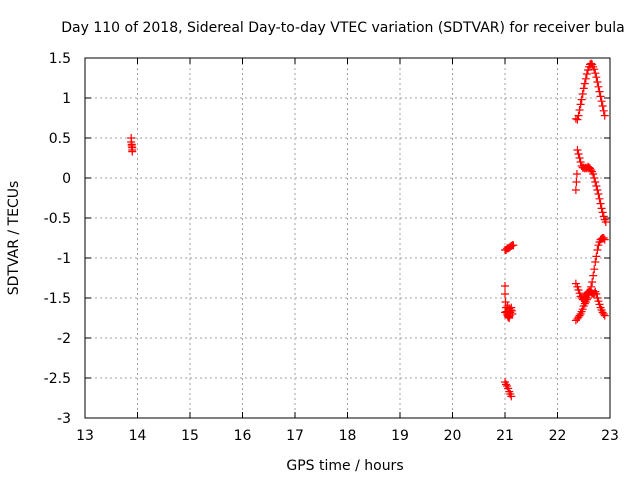 Image resolution: width=640 pixels, height=480 pixels. What do you see at coordinates (509, 302) in the screenshot?
I see `series-cluster-21-b` at bounding box center [509, 302].